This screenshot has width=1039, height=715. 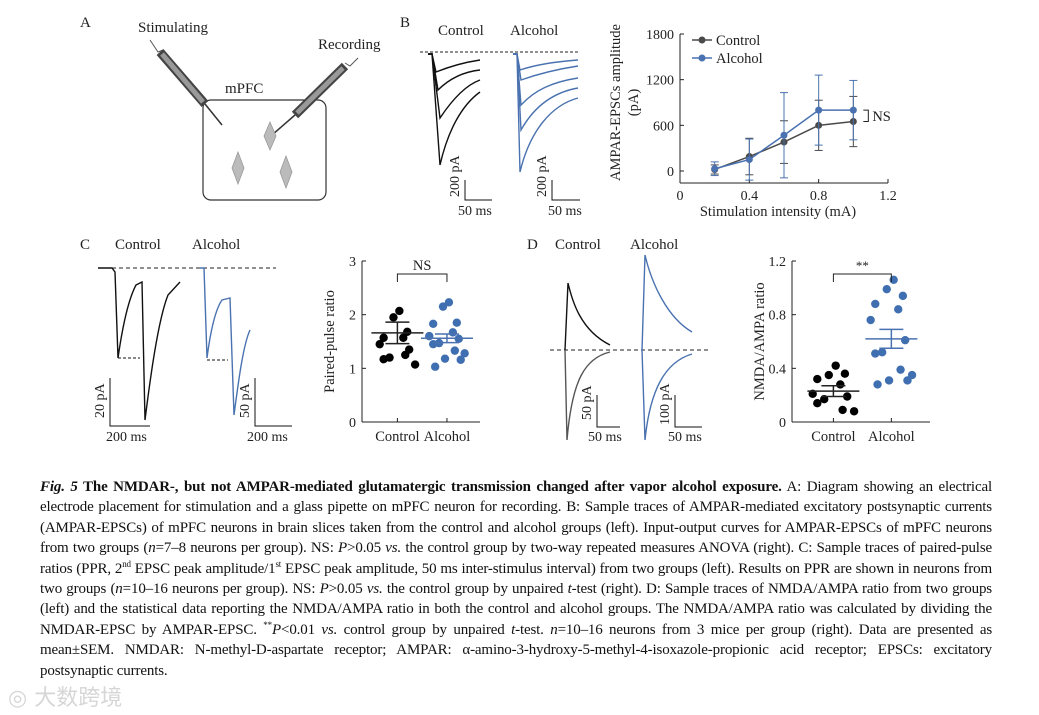 I want to click on caption-segment: >0.05, so click(x=347, y=589).